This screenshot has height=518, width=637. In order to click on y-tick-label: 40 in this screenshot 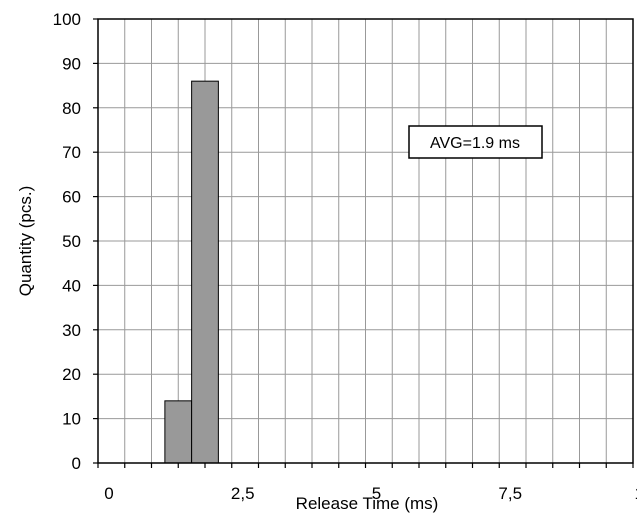, I will do `click(71, 285)`.